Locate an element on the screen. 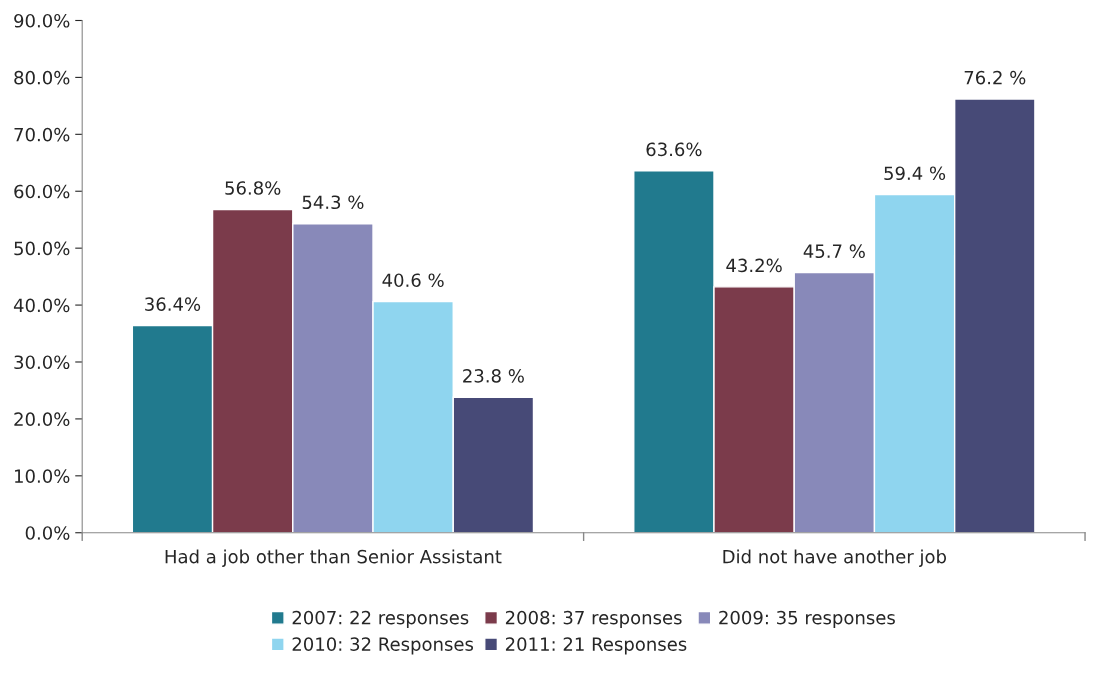  legend-label: 2010: 32 Responses is located at coordinates (383, 646).